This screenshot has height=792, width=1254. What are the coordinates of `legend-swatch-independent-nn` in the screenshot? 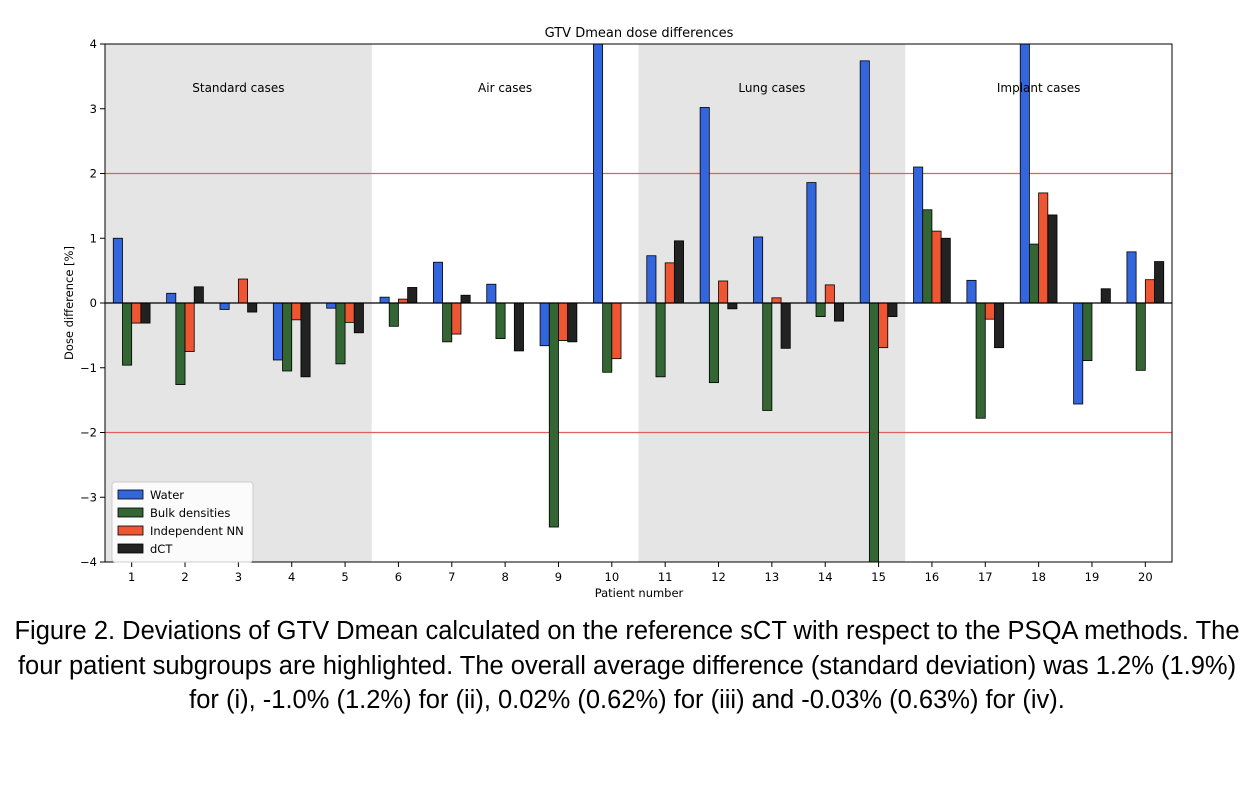 It's located at (130, 530).